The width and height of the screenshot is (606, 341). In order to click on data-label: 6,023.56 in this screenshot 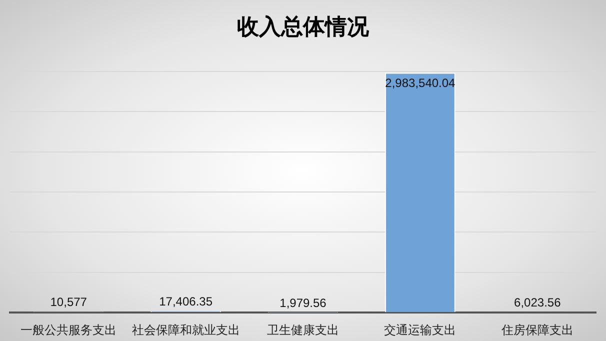, I will do `click(538, 302)`.